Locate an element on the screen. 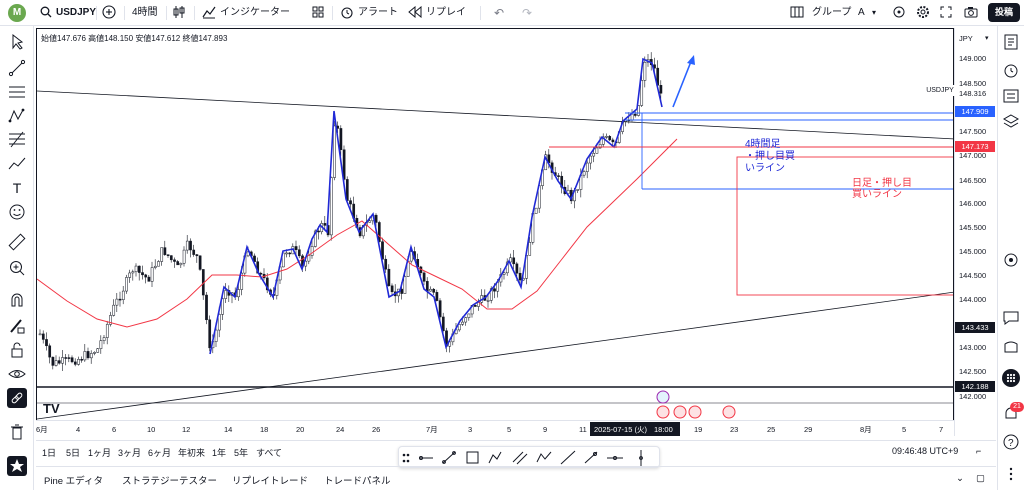 The height and width of the screenshot is (490, 1024). fib-icon is located at coordinates (17, 140).